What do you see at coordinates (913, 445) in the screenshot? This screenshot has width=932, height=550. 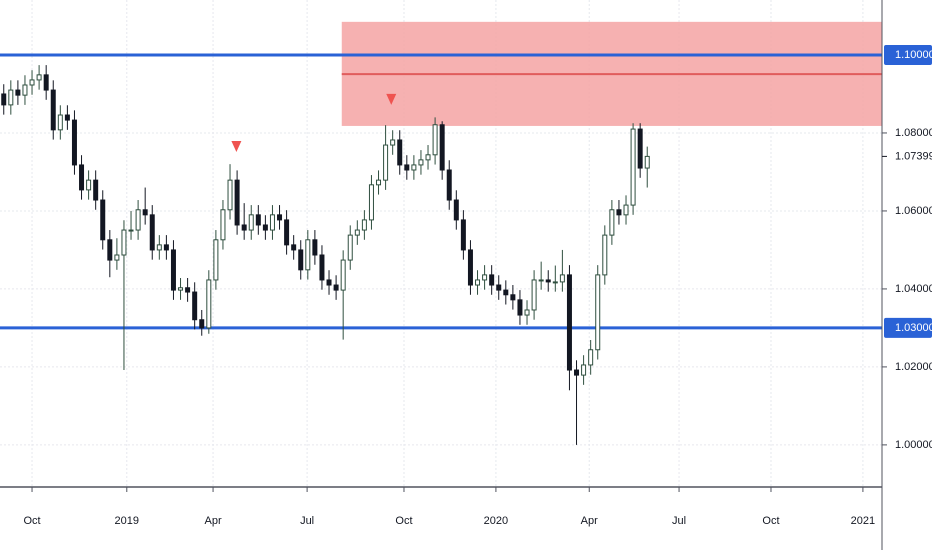 I see `y-tick-label: 1.00000` at bounding box center [913, 445].